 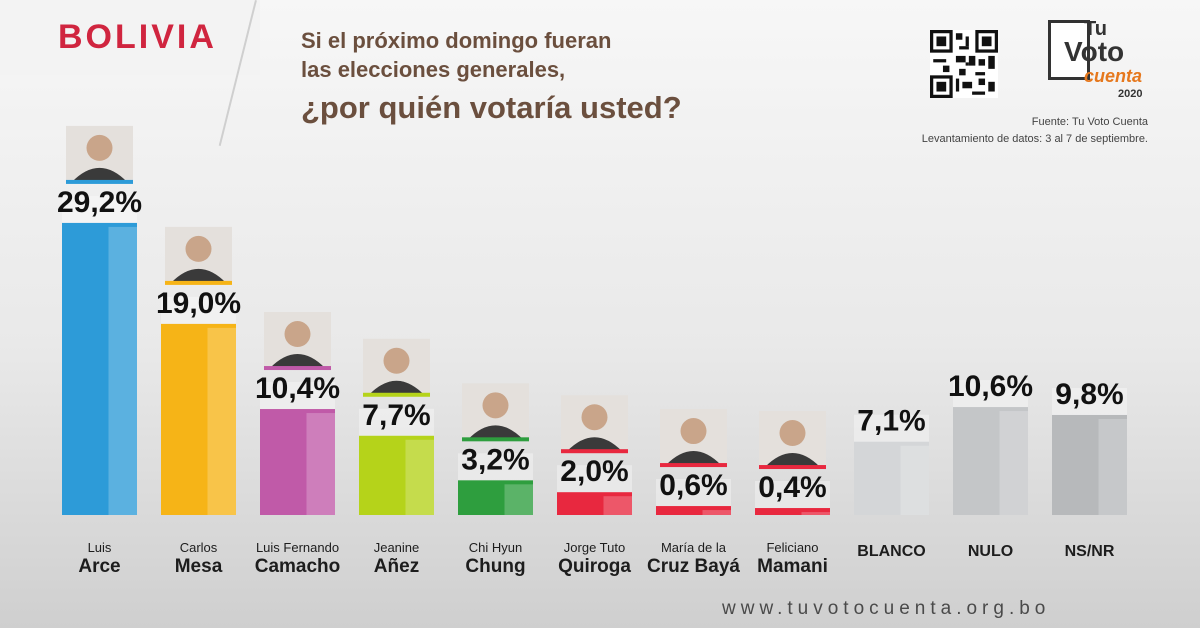 I want to click on qr-code-icon, so click(x=964, y=64).